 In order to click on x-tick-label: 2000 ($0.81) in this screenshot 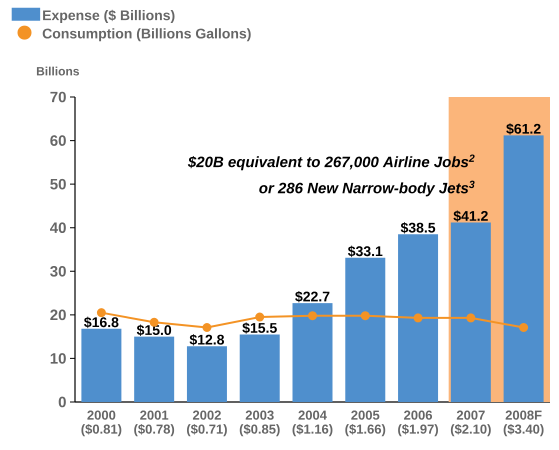, I will do `click(101, 423)`.